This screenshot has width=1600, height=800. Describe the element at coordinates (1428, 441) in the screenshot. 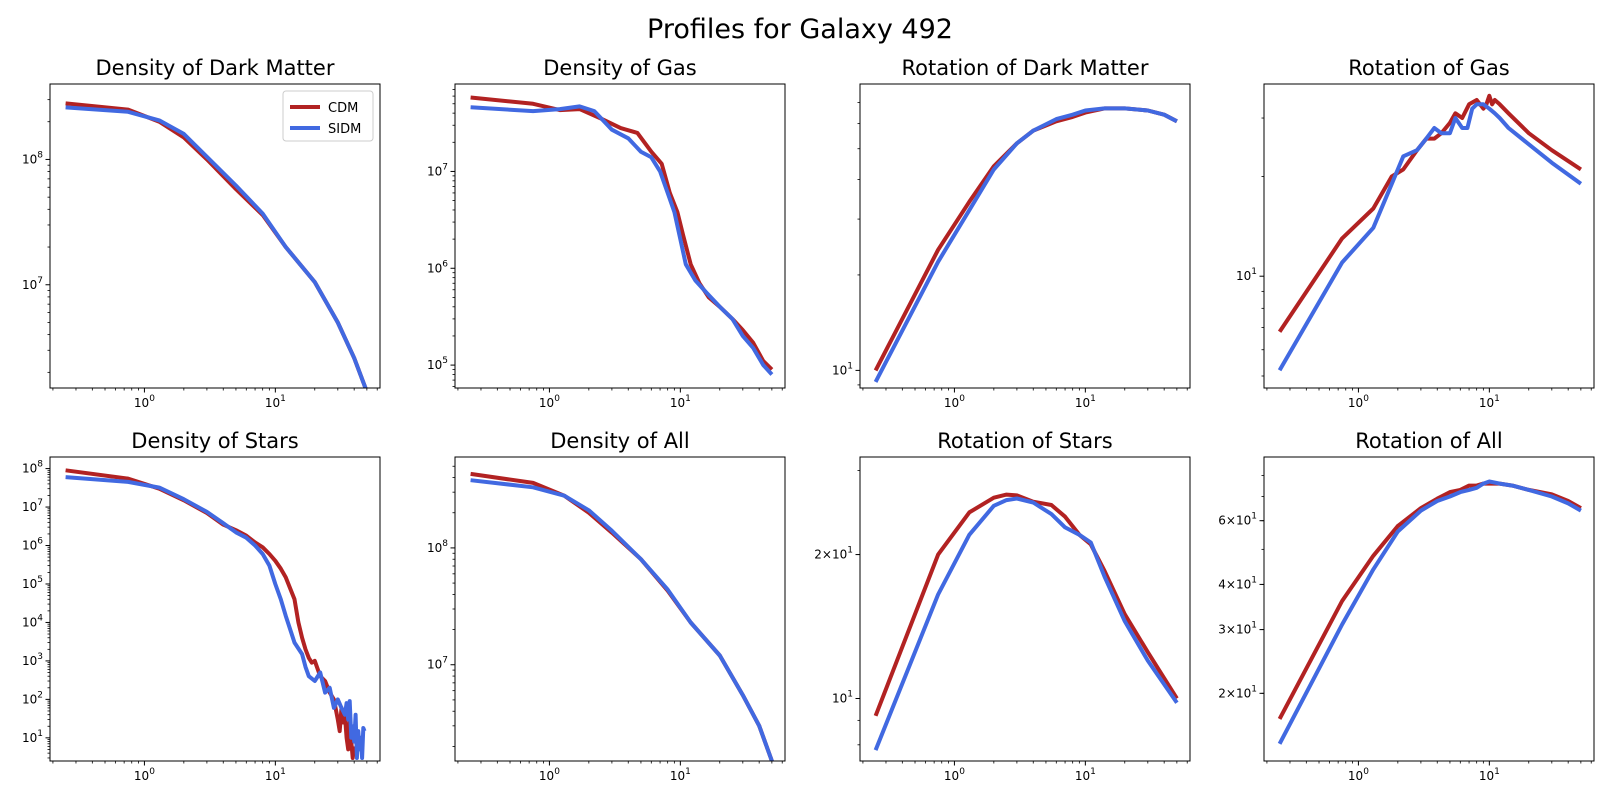

I see `panel-title: Rotation of All` at that location.